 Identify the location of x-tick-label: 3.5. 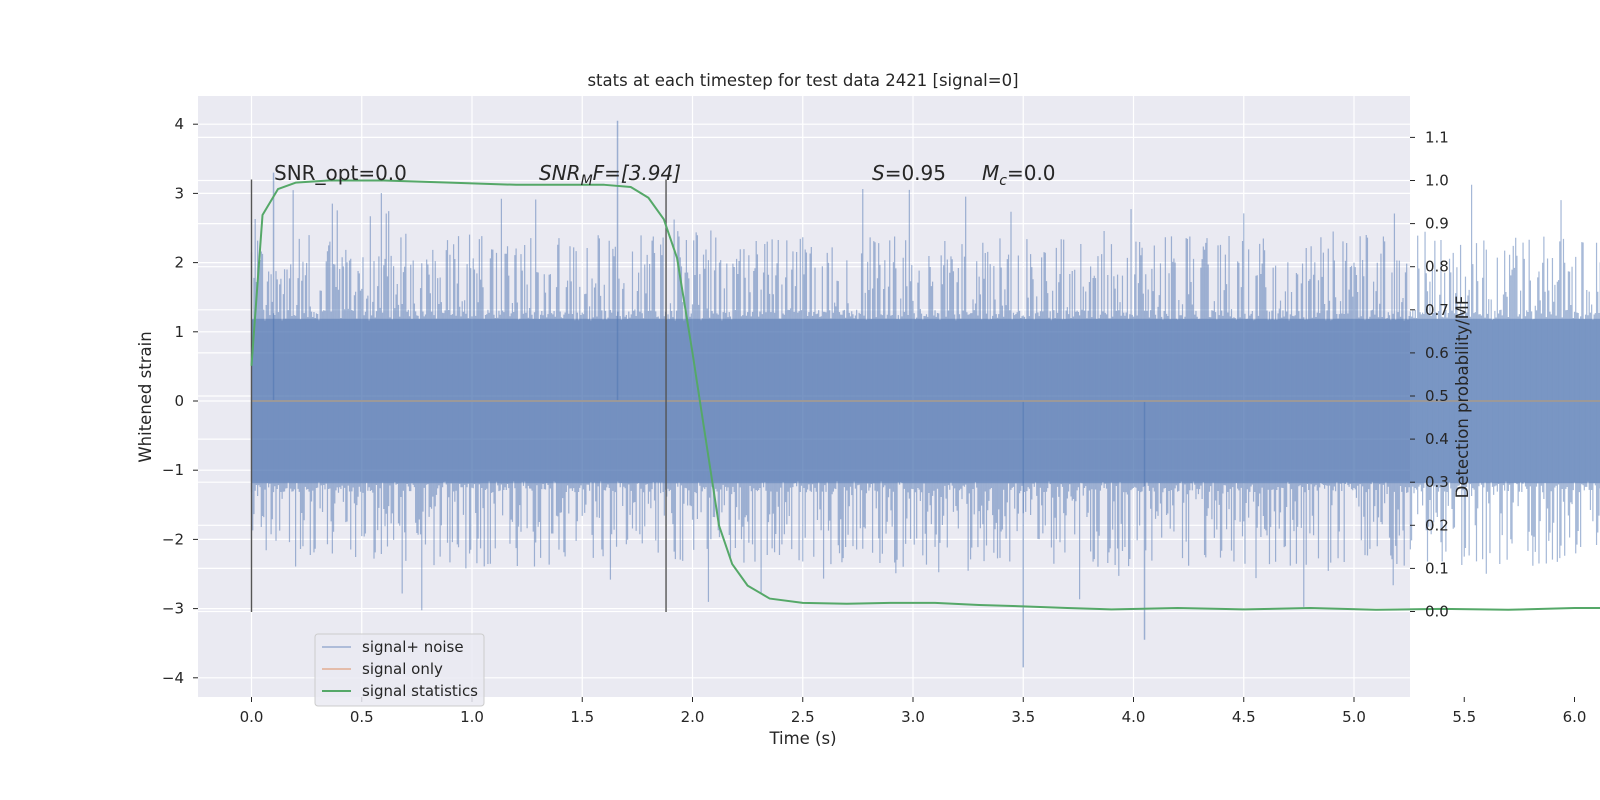
(1023, 717).